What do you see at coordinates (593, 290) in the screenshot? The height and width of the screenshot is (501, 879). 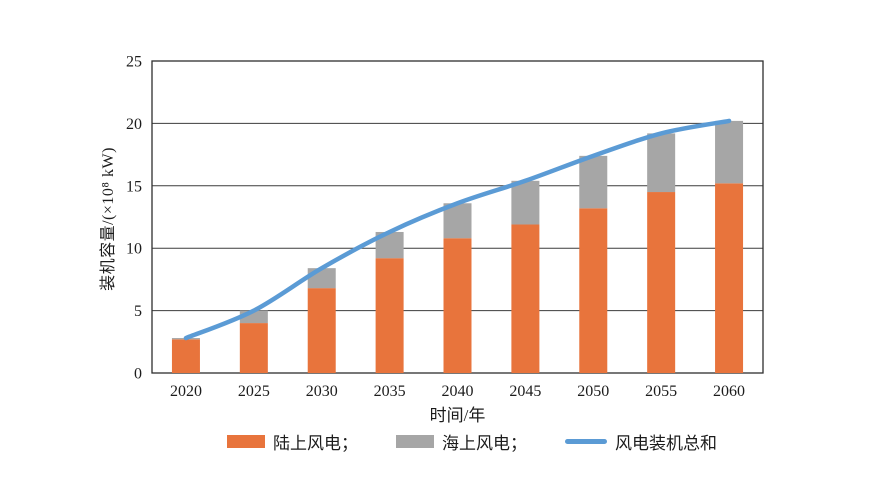 I see `bar-onshore-2050` at bounding box center [593, 290].